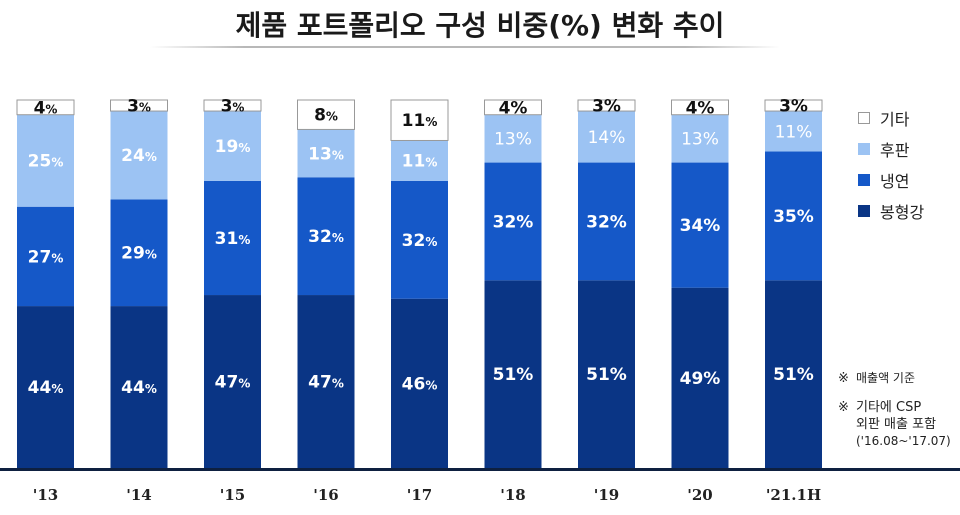 The width and height of the screenshot is (960, 515). What do you see at coordinates (480, 469) in the screenshot?
I see `x-axis-line` at bounding box center [480, 469].